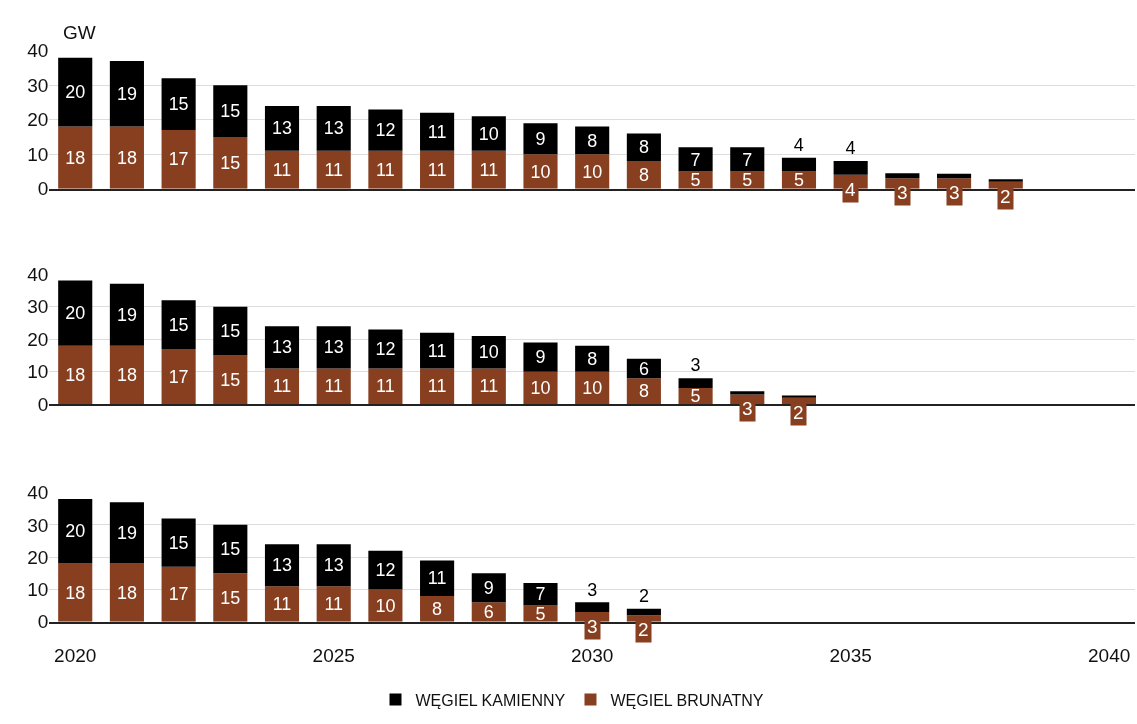  Describe the element at coordinates (75, 656) in the screenshot. I see `x-tick-label: 2020` at that location.